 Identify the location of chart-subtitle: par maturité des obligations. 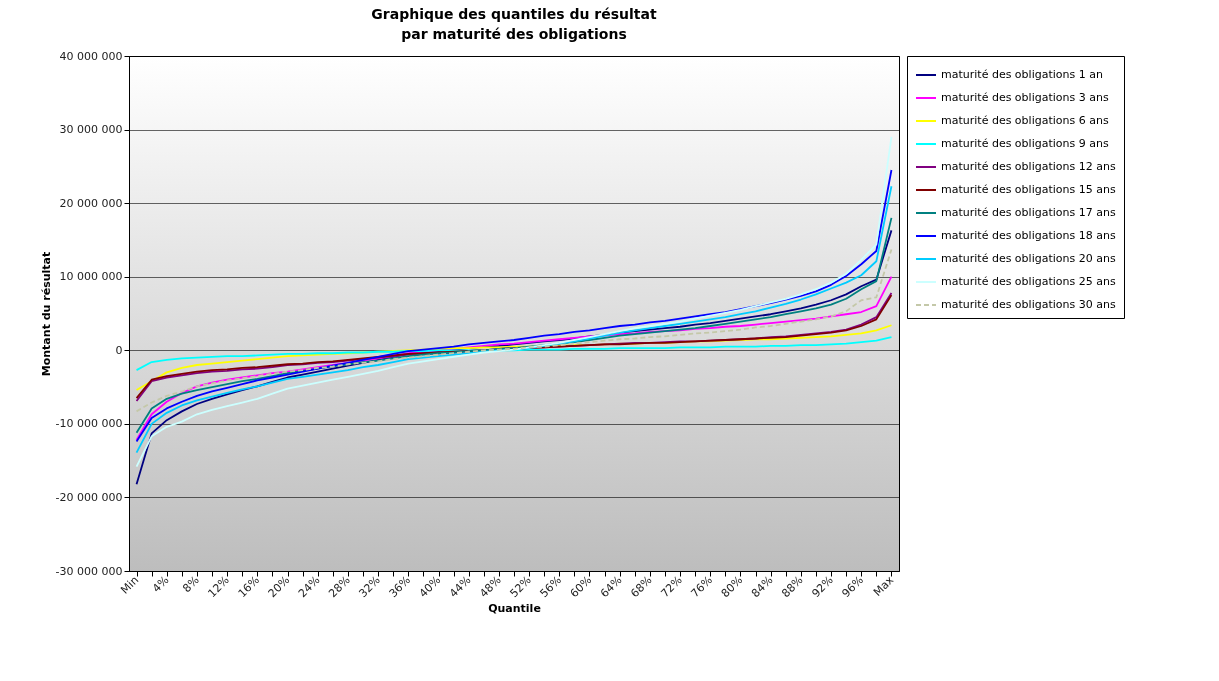
(514, 34).